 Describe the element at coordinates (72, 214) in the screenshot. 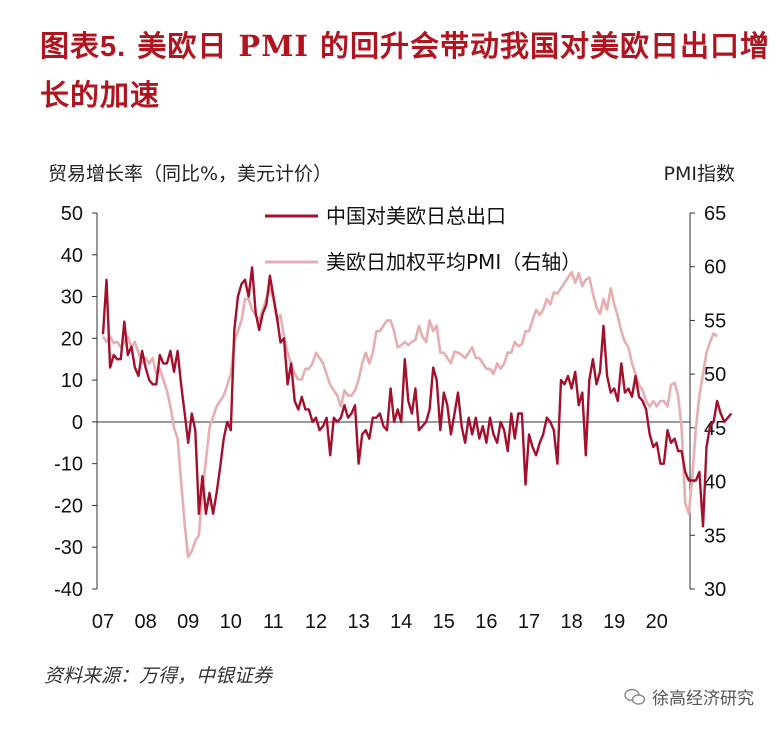

I see `left-tick-label: 50` at that location.